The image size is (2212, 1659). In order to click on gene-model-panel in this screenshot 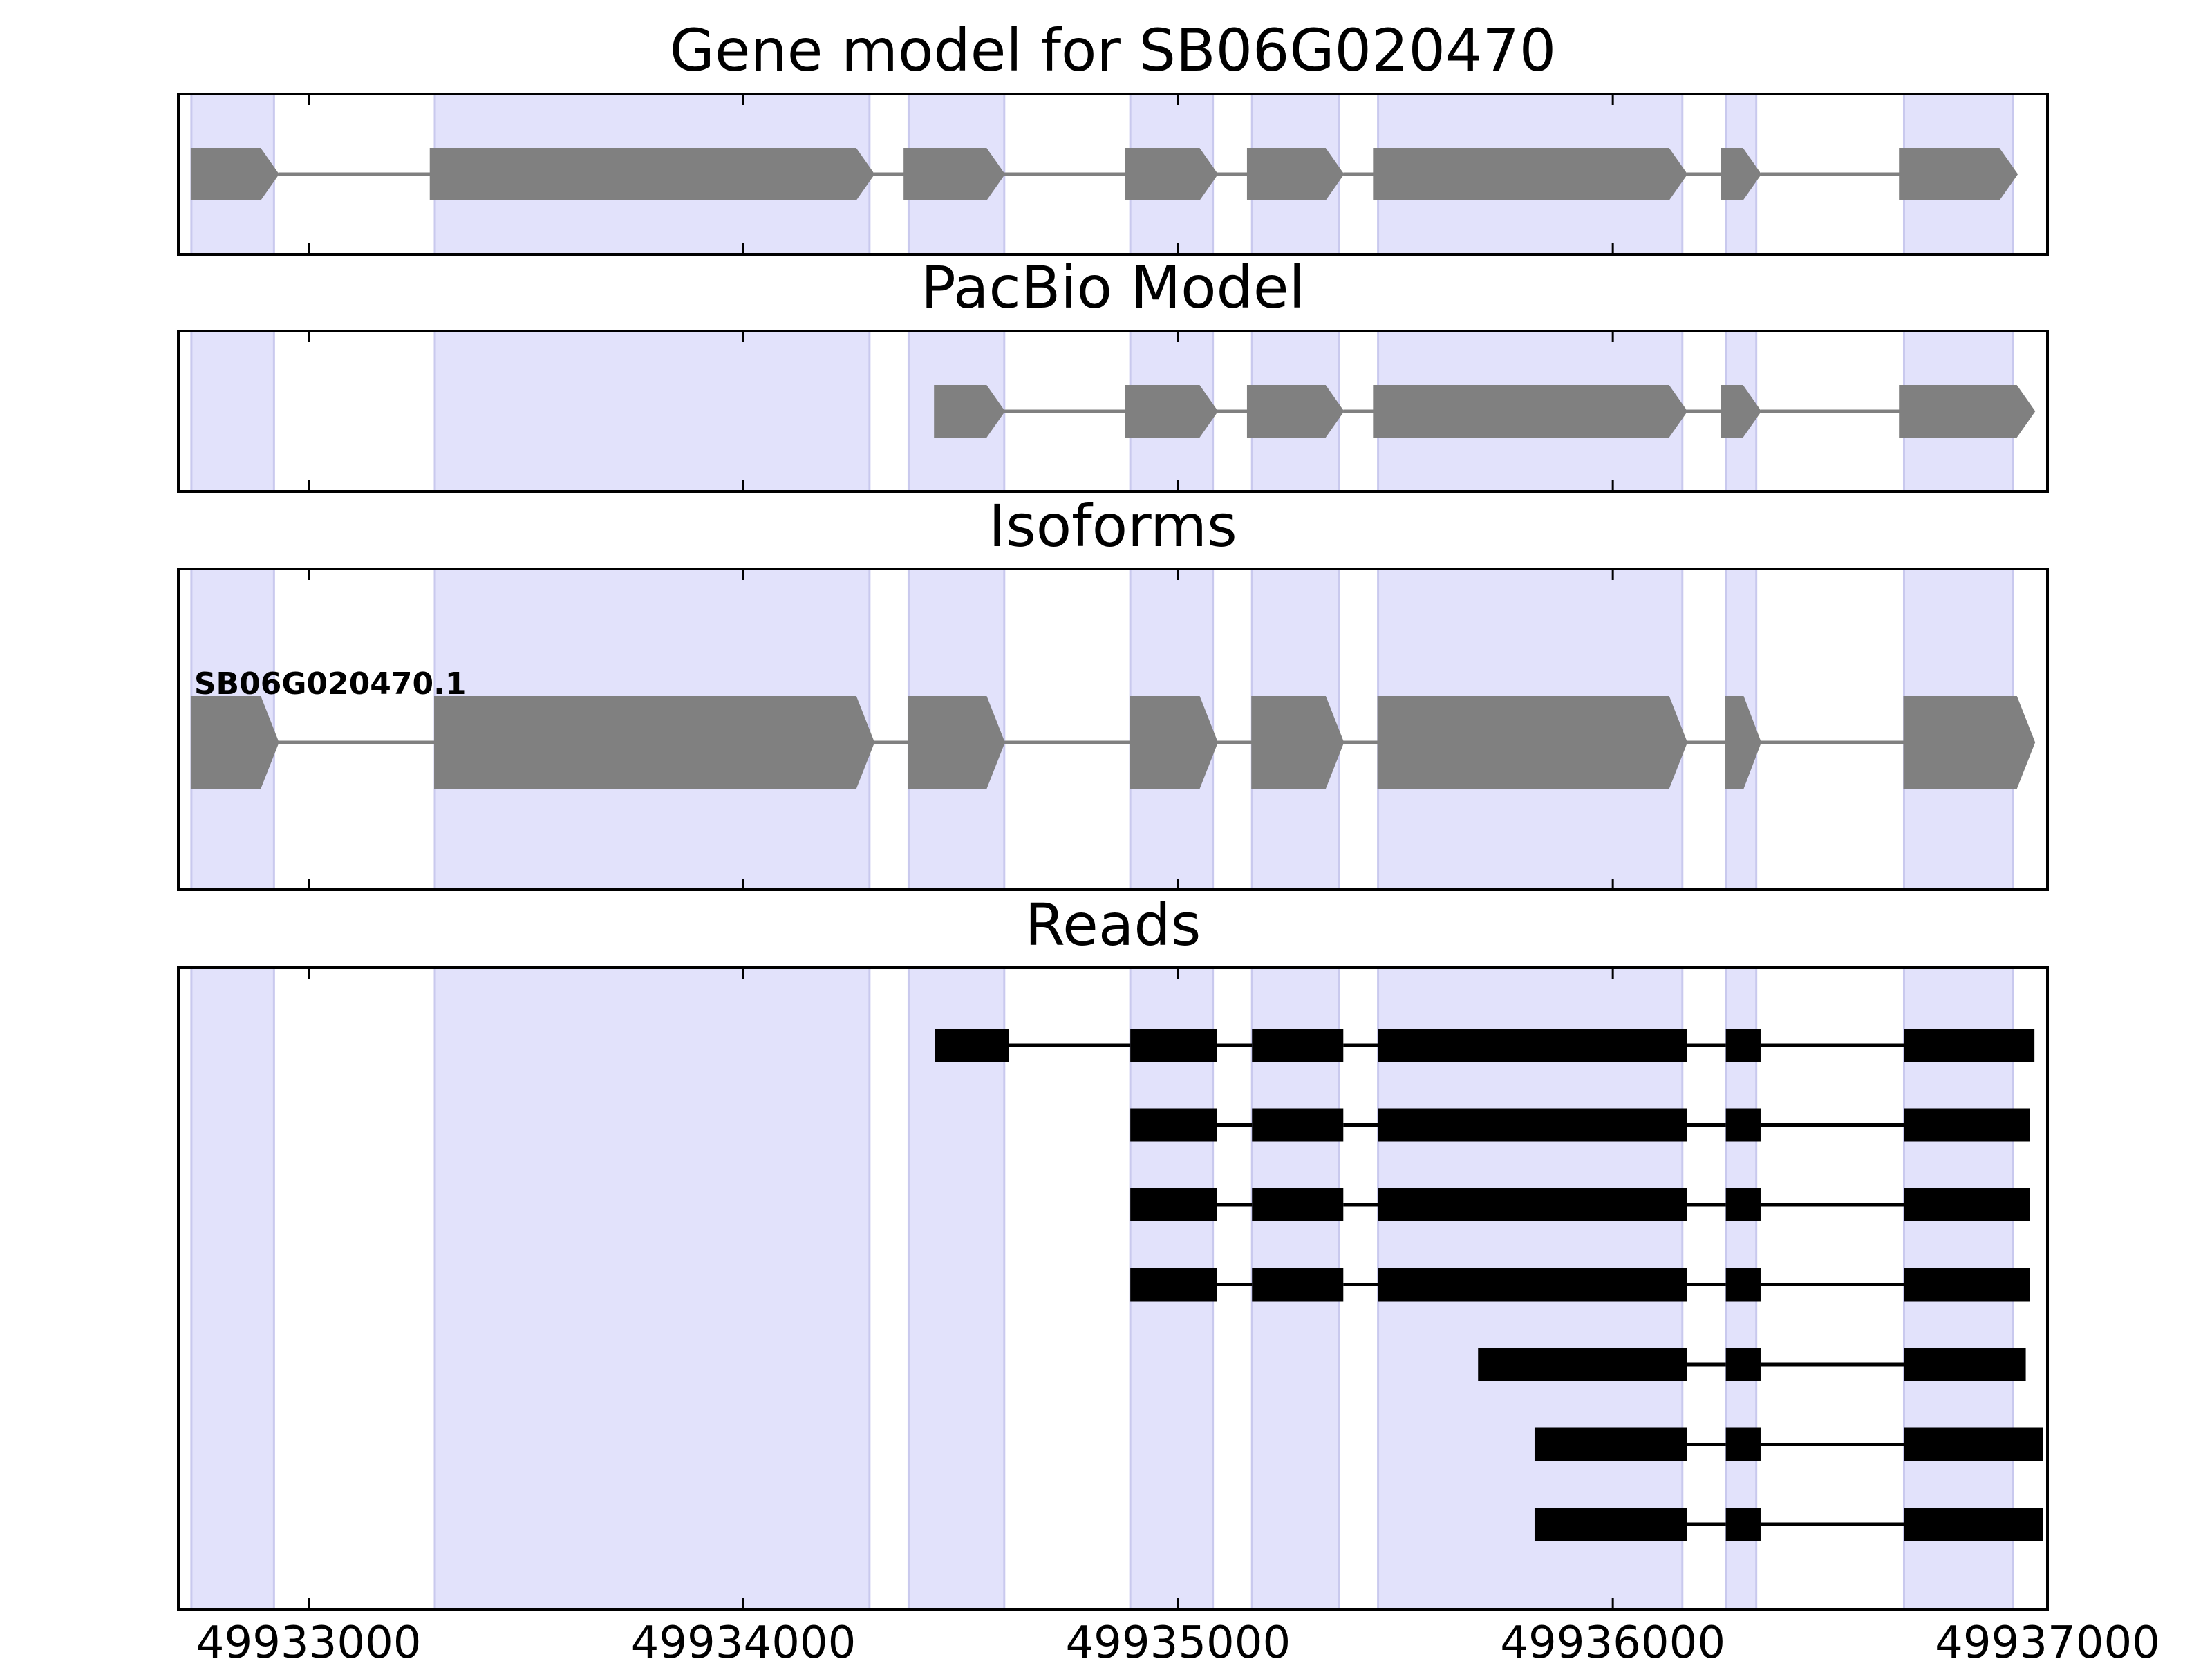, I will do `click(1113, 174)`.